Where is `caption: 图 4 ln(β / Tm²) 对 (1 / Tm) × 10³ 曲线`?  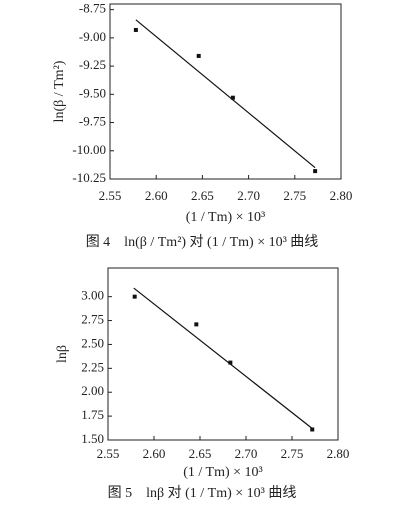 caption: 图 4 ln(β / Tm²) 对 (1 / Tm) × 10³ 曲线 is located at coordinates (202, 242).